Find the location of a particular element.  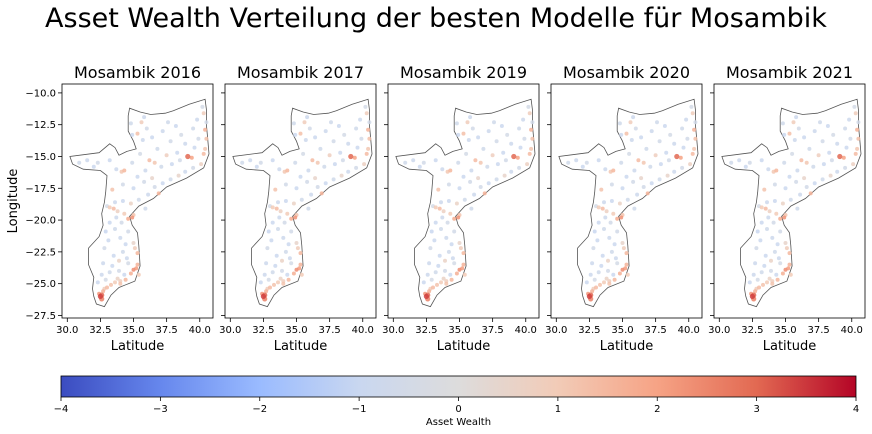

x-tick-label: 32.5 is located at coordinates (100, 330).